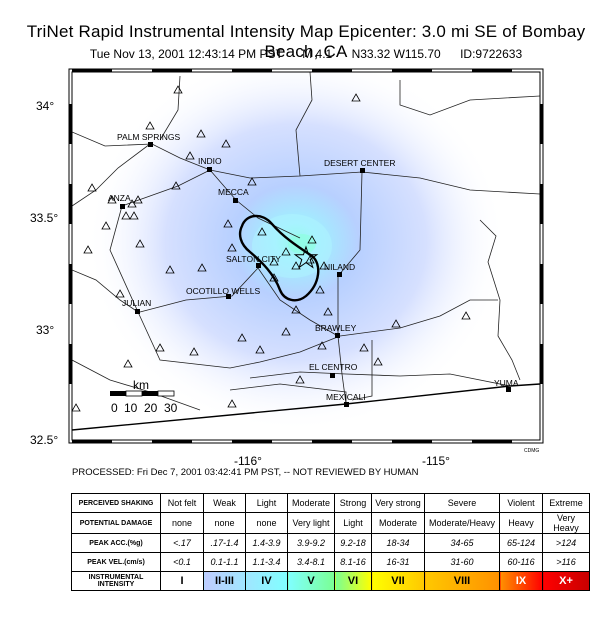  Describe the element at coordinates (136, 303) in the screenshot. I see `city-label-julian: JULIAN` at that location.